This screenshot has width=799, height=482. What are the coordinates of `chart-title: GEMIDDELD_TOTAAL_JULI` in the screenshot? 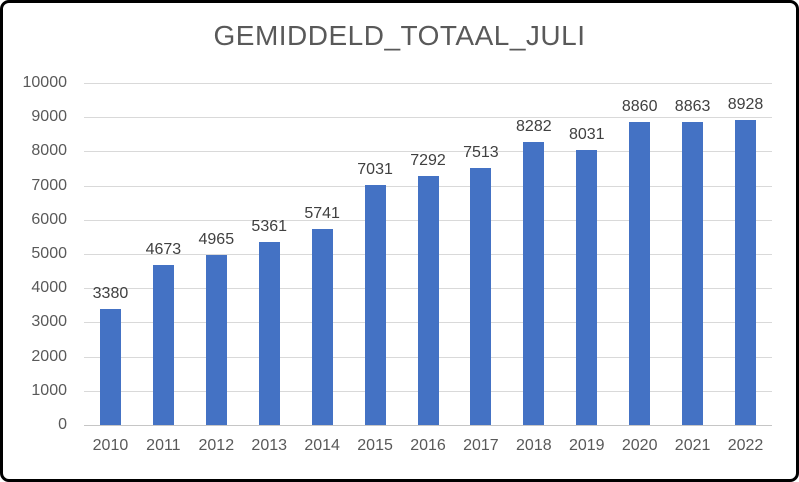 It's located at (399, 35).